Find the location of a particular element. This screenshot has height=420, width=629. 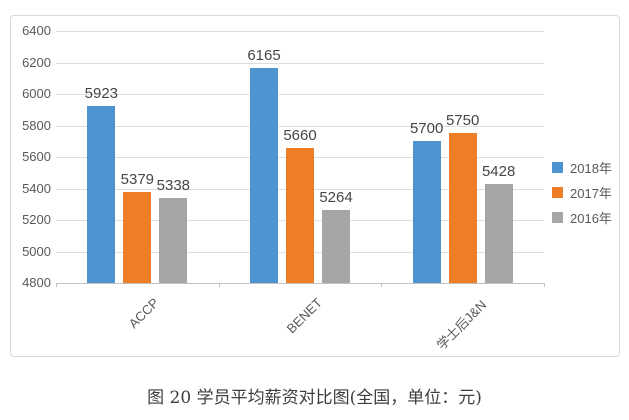

bar-value-label: 5660 is located at coordinates (300, 135).